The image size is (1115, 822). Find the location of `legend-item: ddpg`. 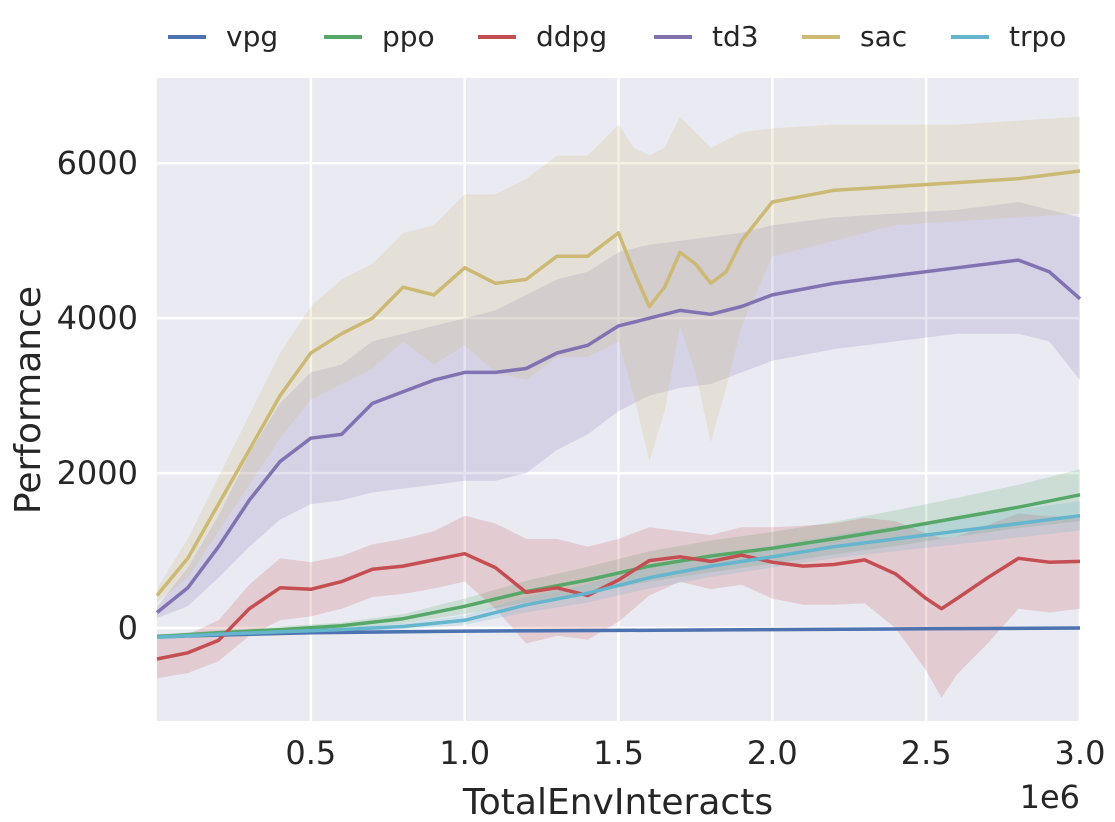

legend-item: ddpg is located at coordinates (542, 36).